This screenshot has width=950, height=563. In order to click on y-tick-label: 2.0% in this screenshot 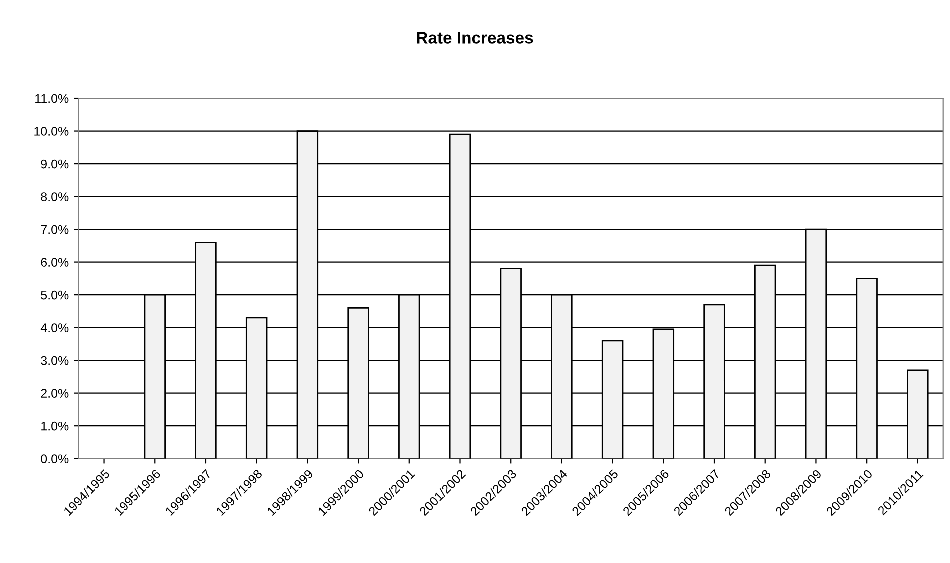, I will do `click(55, 393)`.